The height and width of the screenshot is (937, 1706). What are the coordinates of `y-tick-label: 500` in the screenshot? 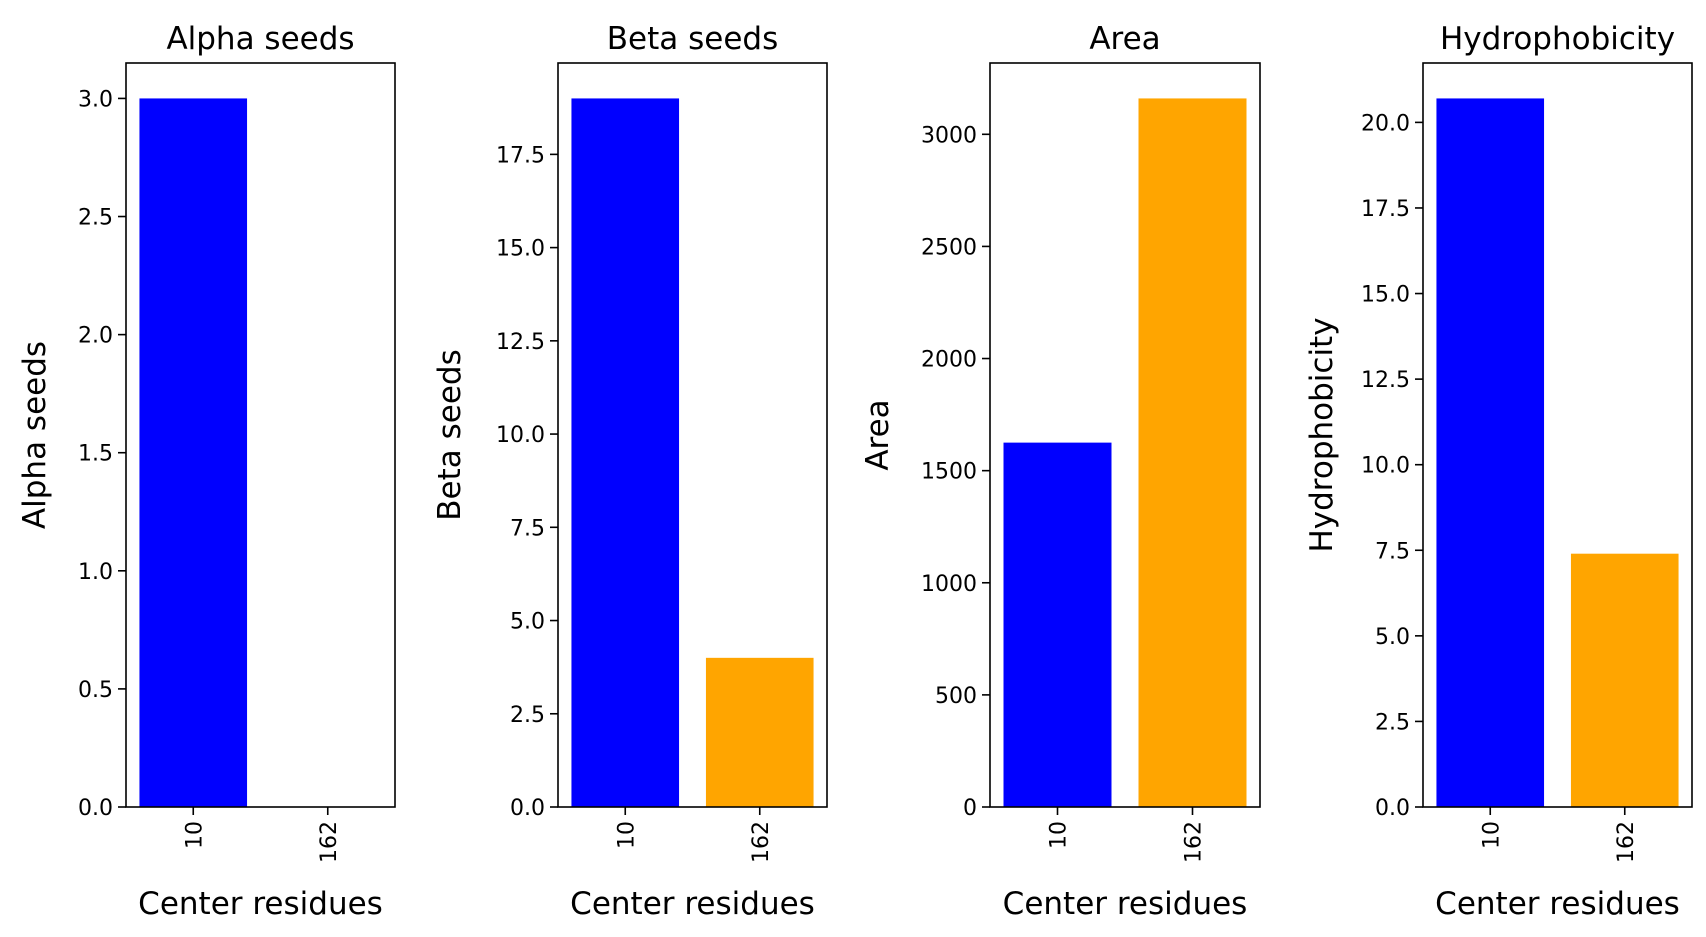 It's located at (956, 696).